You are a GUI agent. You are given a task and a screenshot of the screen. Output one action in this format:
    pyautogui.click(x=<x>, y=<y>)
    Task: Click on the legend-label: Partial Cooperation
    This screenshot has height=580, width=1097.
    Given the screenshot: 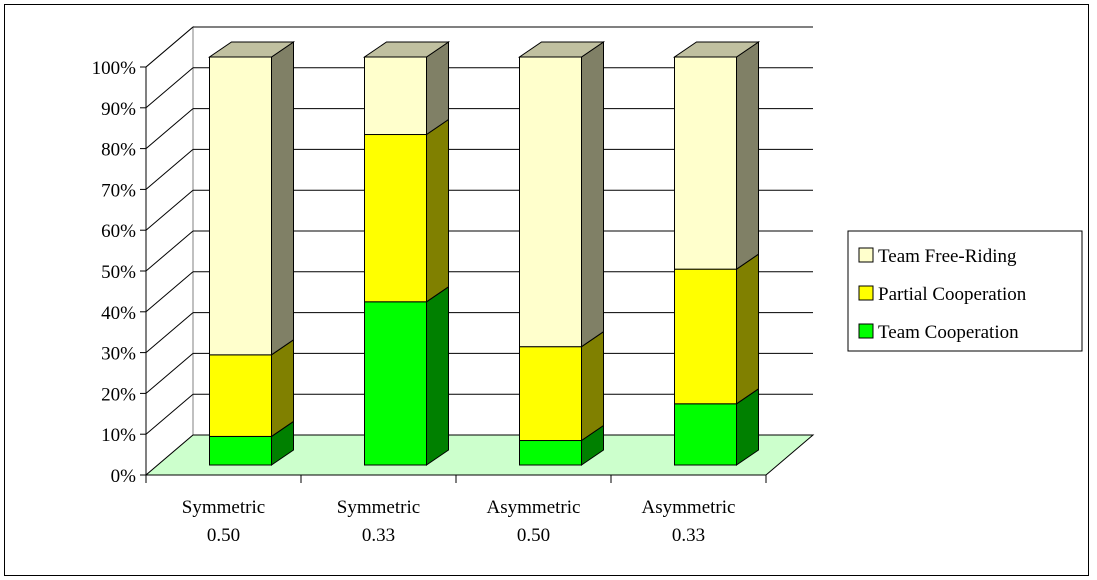 What is the action you would take?
    pyautogui.click(x=952, y=294)
    